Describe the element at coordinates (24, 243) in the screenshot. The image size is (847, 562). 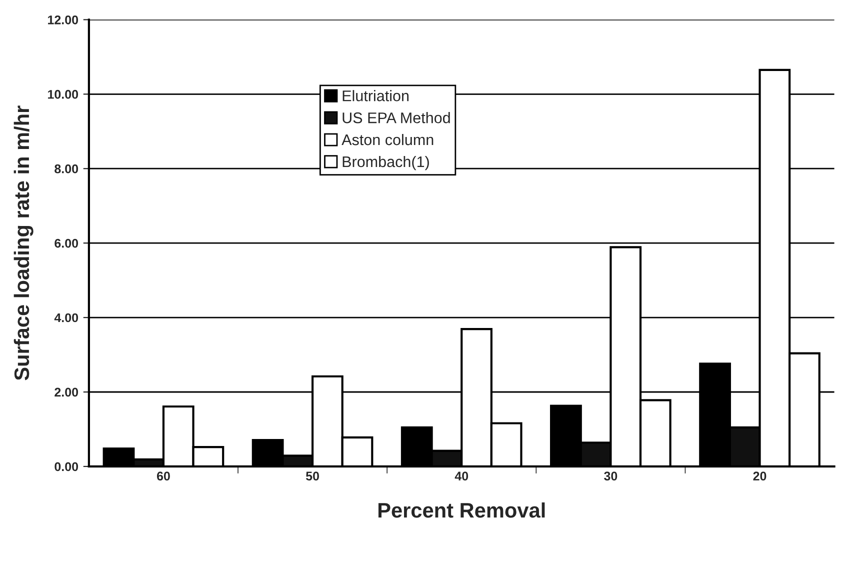
I see `y-axis-title: Surface loading rate in m/hr` at that location.